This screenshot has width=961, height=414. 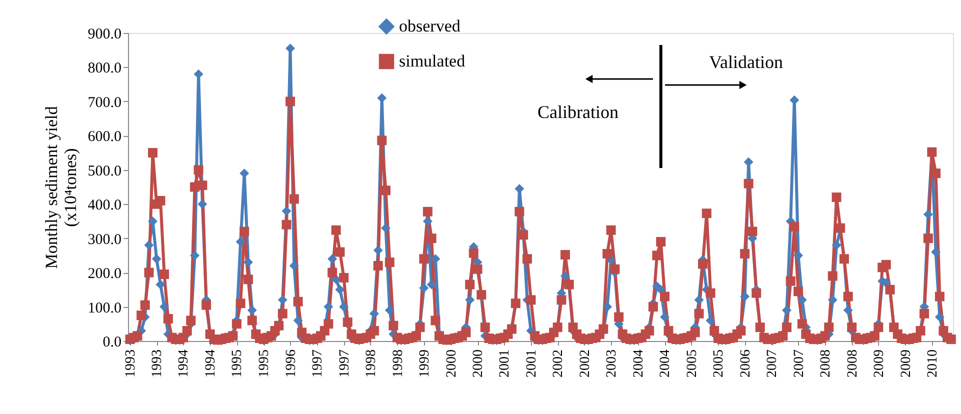 What do you see at coordinates (746, 62) in the screenshot?
I see `annotation: Validation` at bounding box center [746, 62].